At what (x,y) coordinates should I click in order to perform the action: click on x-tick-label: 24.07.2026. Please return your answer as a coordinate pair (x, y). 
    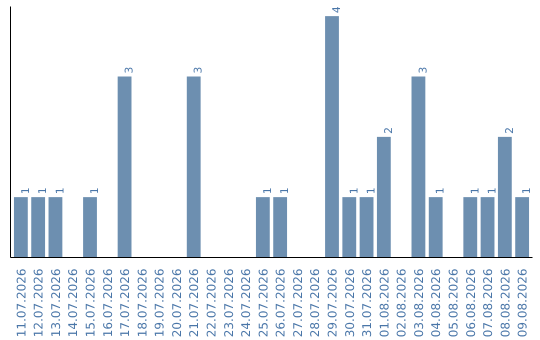
    Looking at the image, I should click on (246, 303).